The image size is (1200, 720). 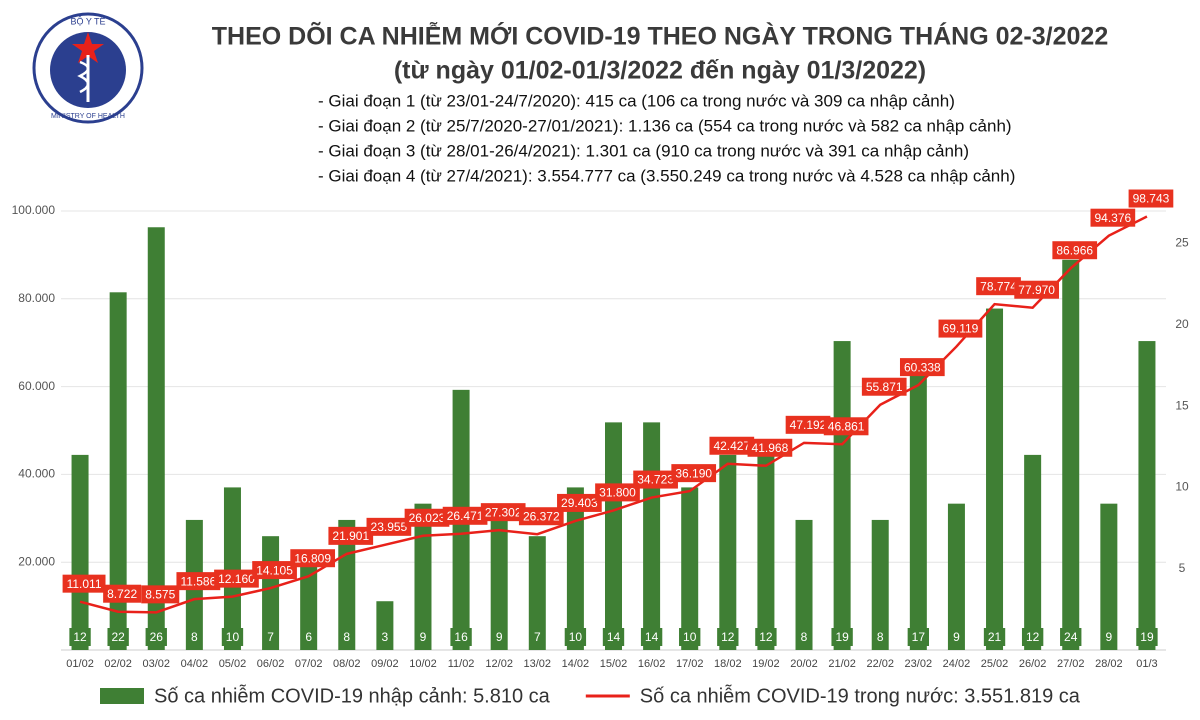 I want to click on bar-label: 21, so click(x=994, y=637).